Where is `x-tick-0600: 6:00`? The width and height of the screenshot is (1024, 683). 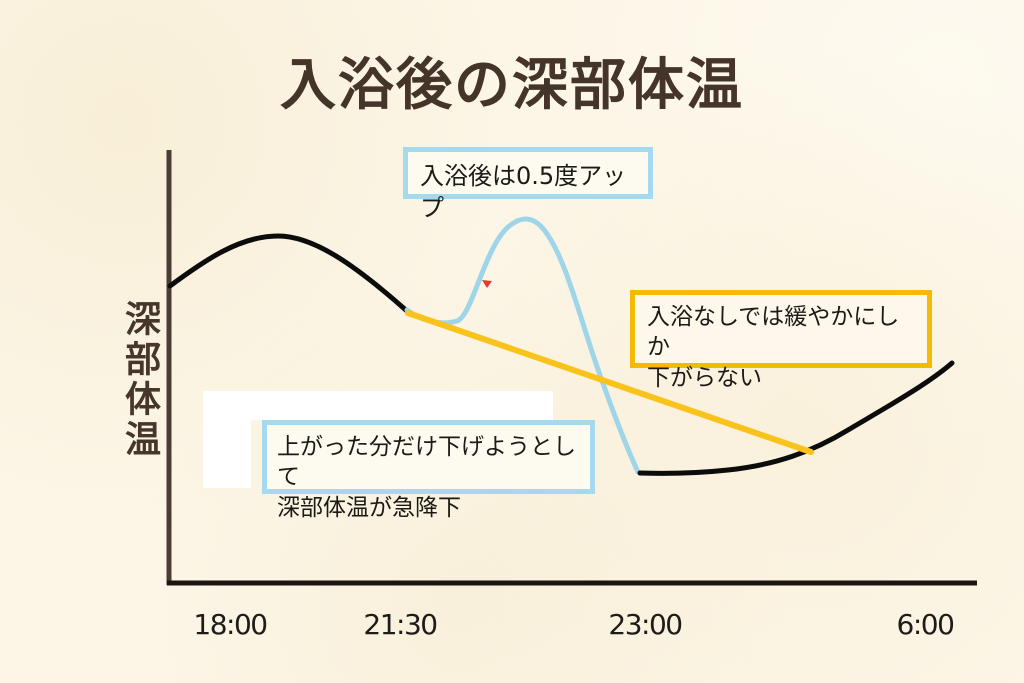
x-tick-0600: 6:00 is located at coordinates (925, 624).